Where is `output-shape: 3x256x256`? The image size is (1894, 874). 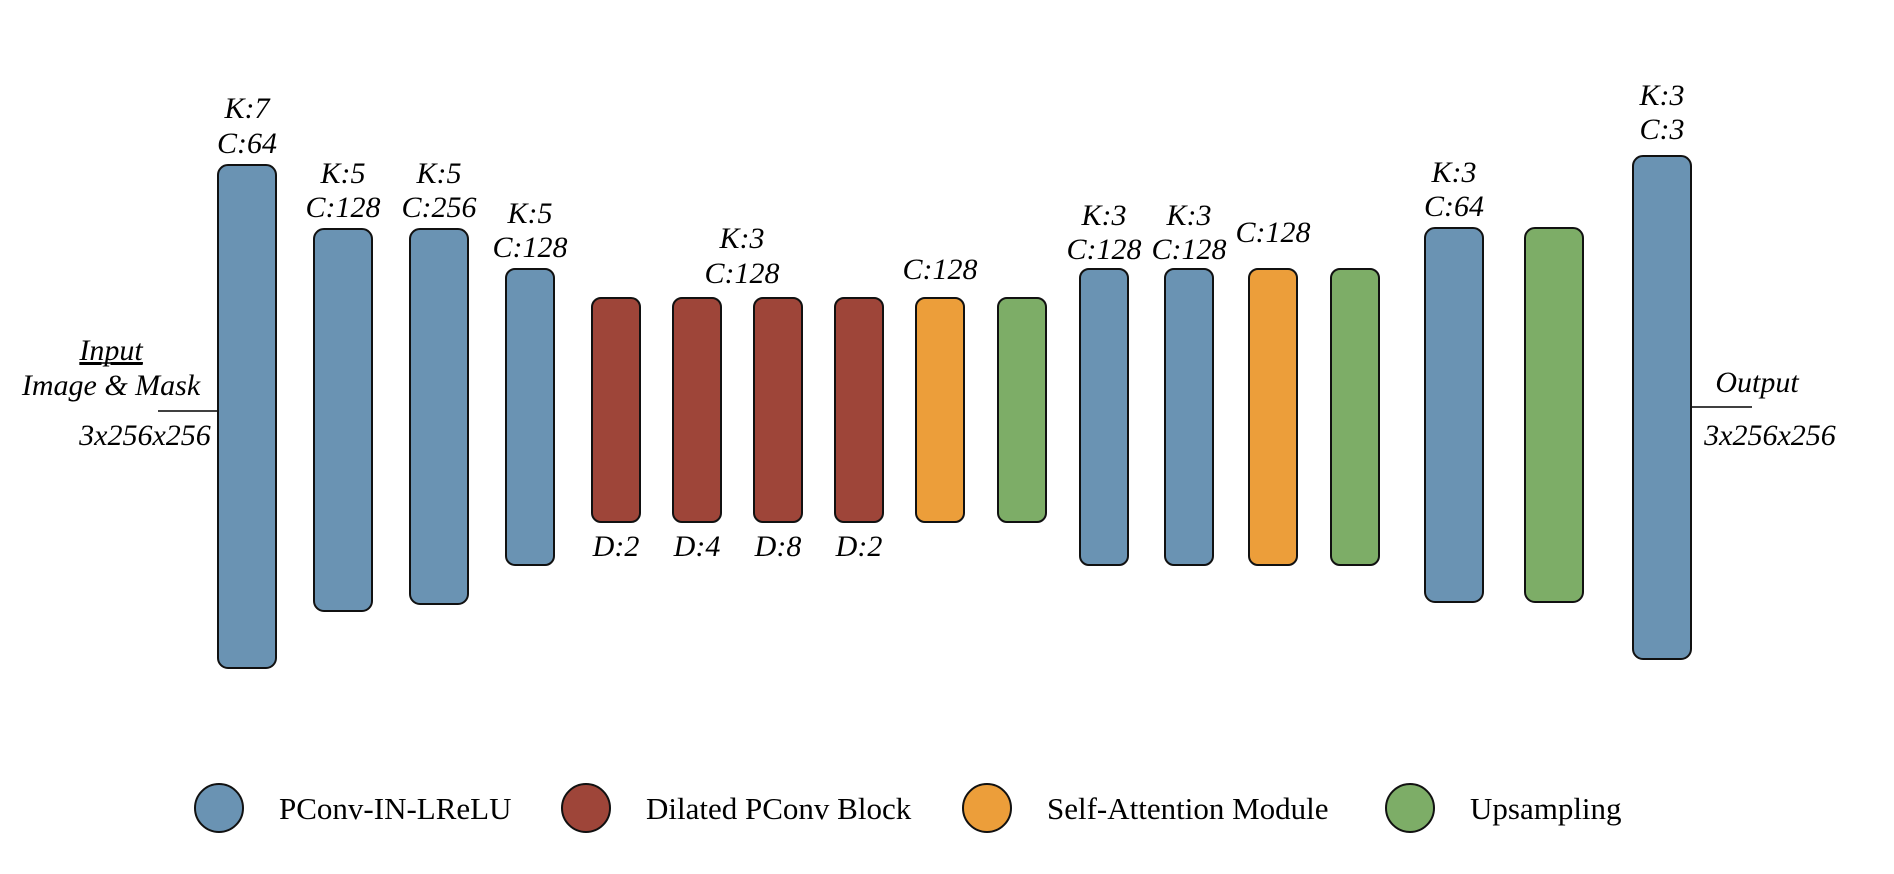
output-shape: 3x256x256 is located at coordinates (1769, 435).